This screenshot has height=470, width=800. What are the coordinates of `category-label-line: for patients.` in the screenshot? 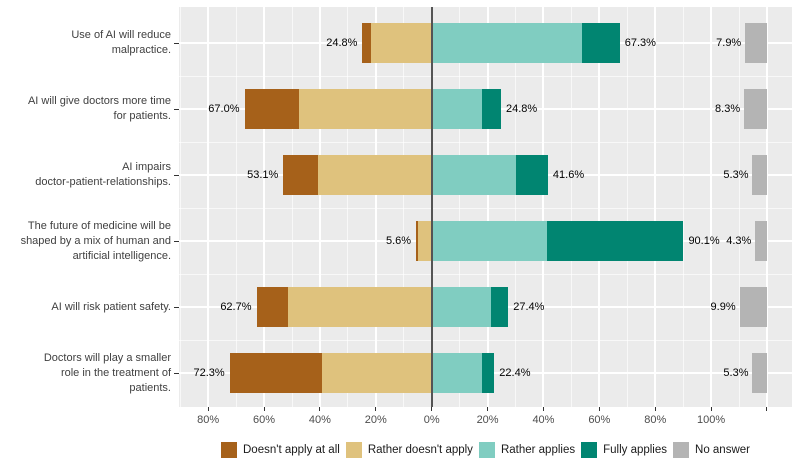 It's located at (142, 116).